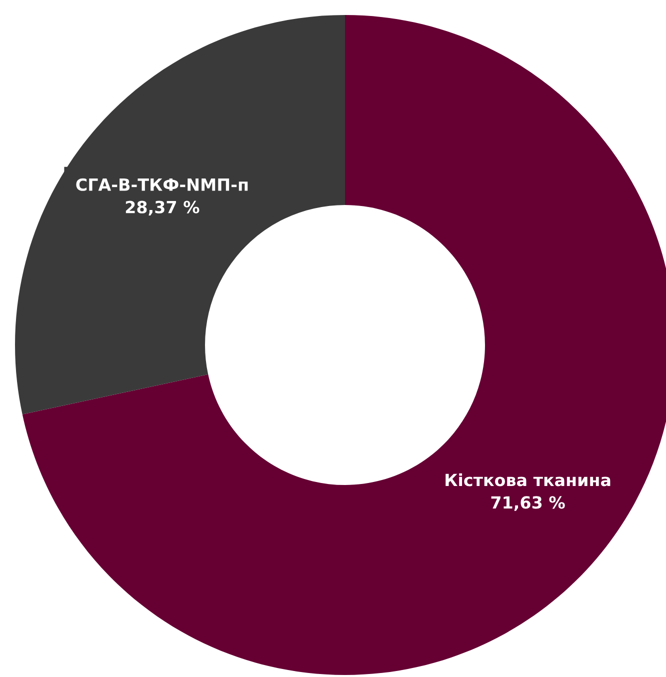 This screenshot has height=677, width=666. Describe the element at coordinates (528, 479) in the screenshot. I see `slice-label: Кісткова тканина` at that location.